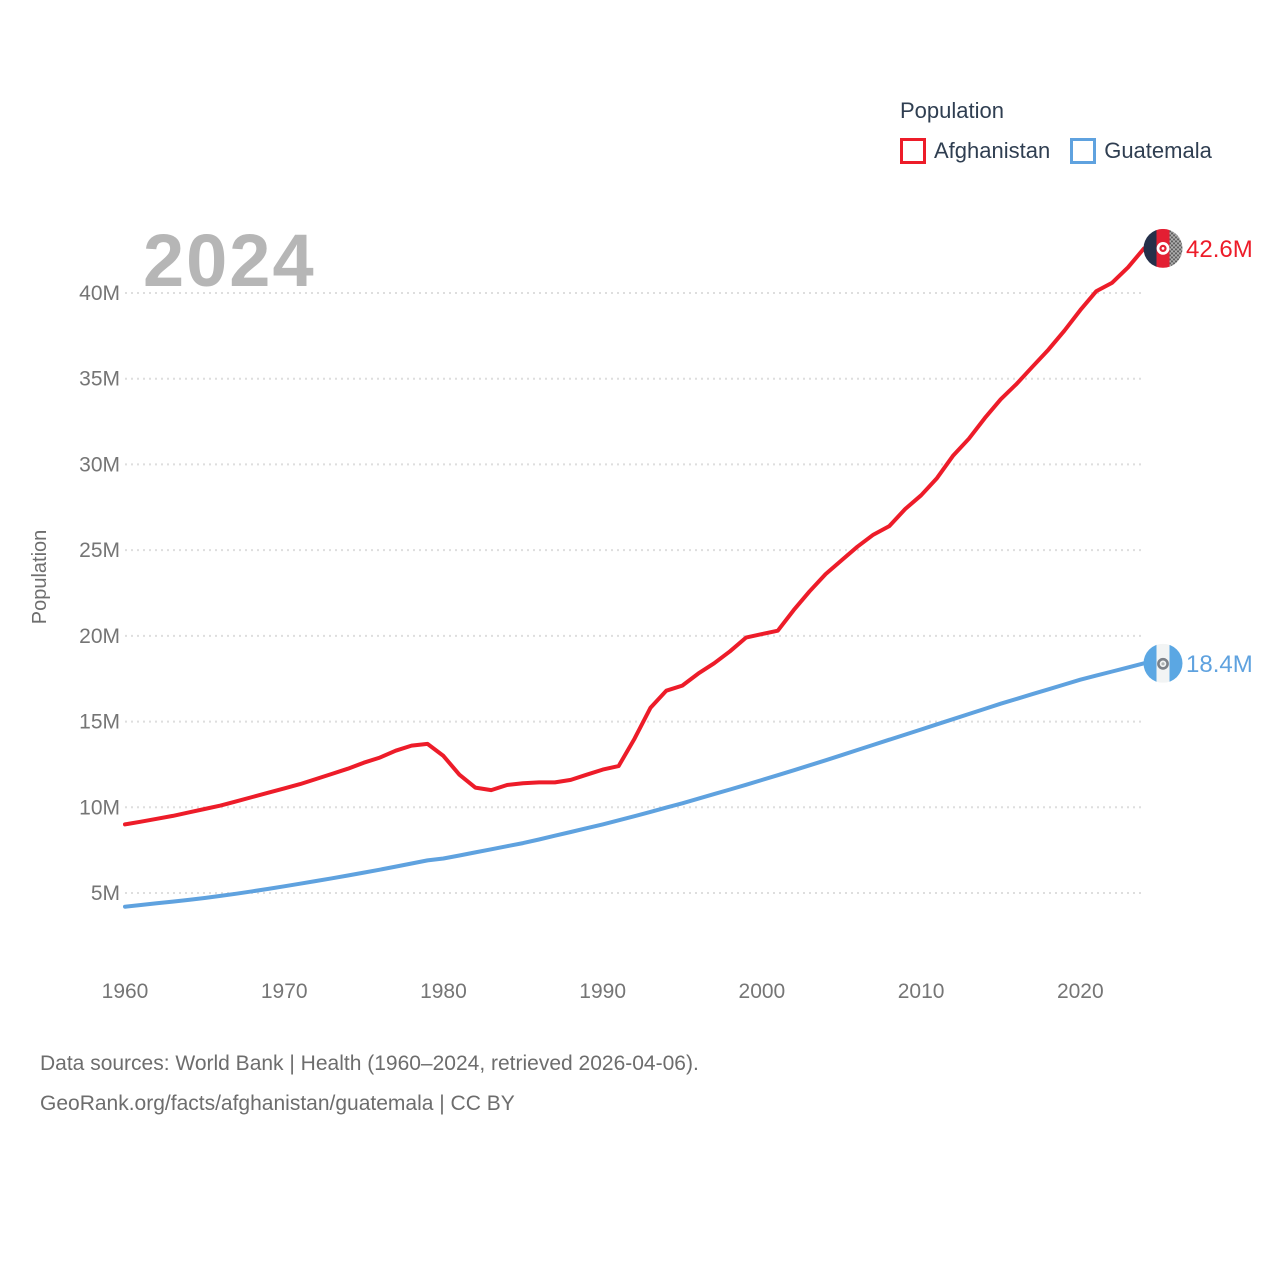  Describe the element at coordinates (1080, 991) in the screenshot. I see `x-axis-label-2020: 2020` at that location.